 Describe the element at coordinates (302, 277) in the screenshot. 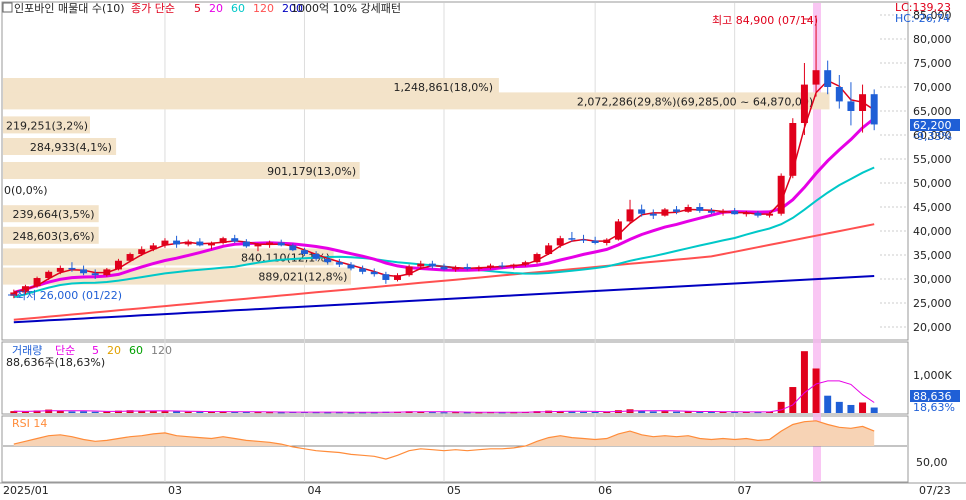

I see `volume-profile-label: 889,021(12,8%)` at that location.